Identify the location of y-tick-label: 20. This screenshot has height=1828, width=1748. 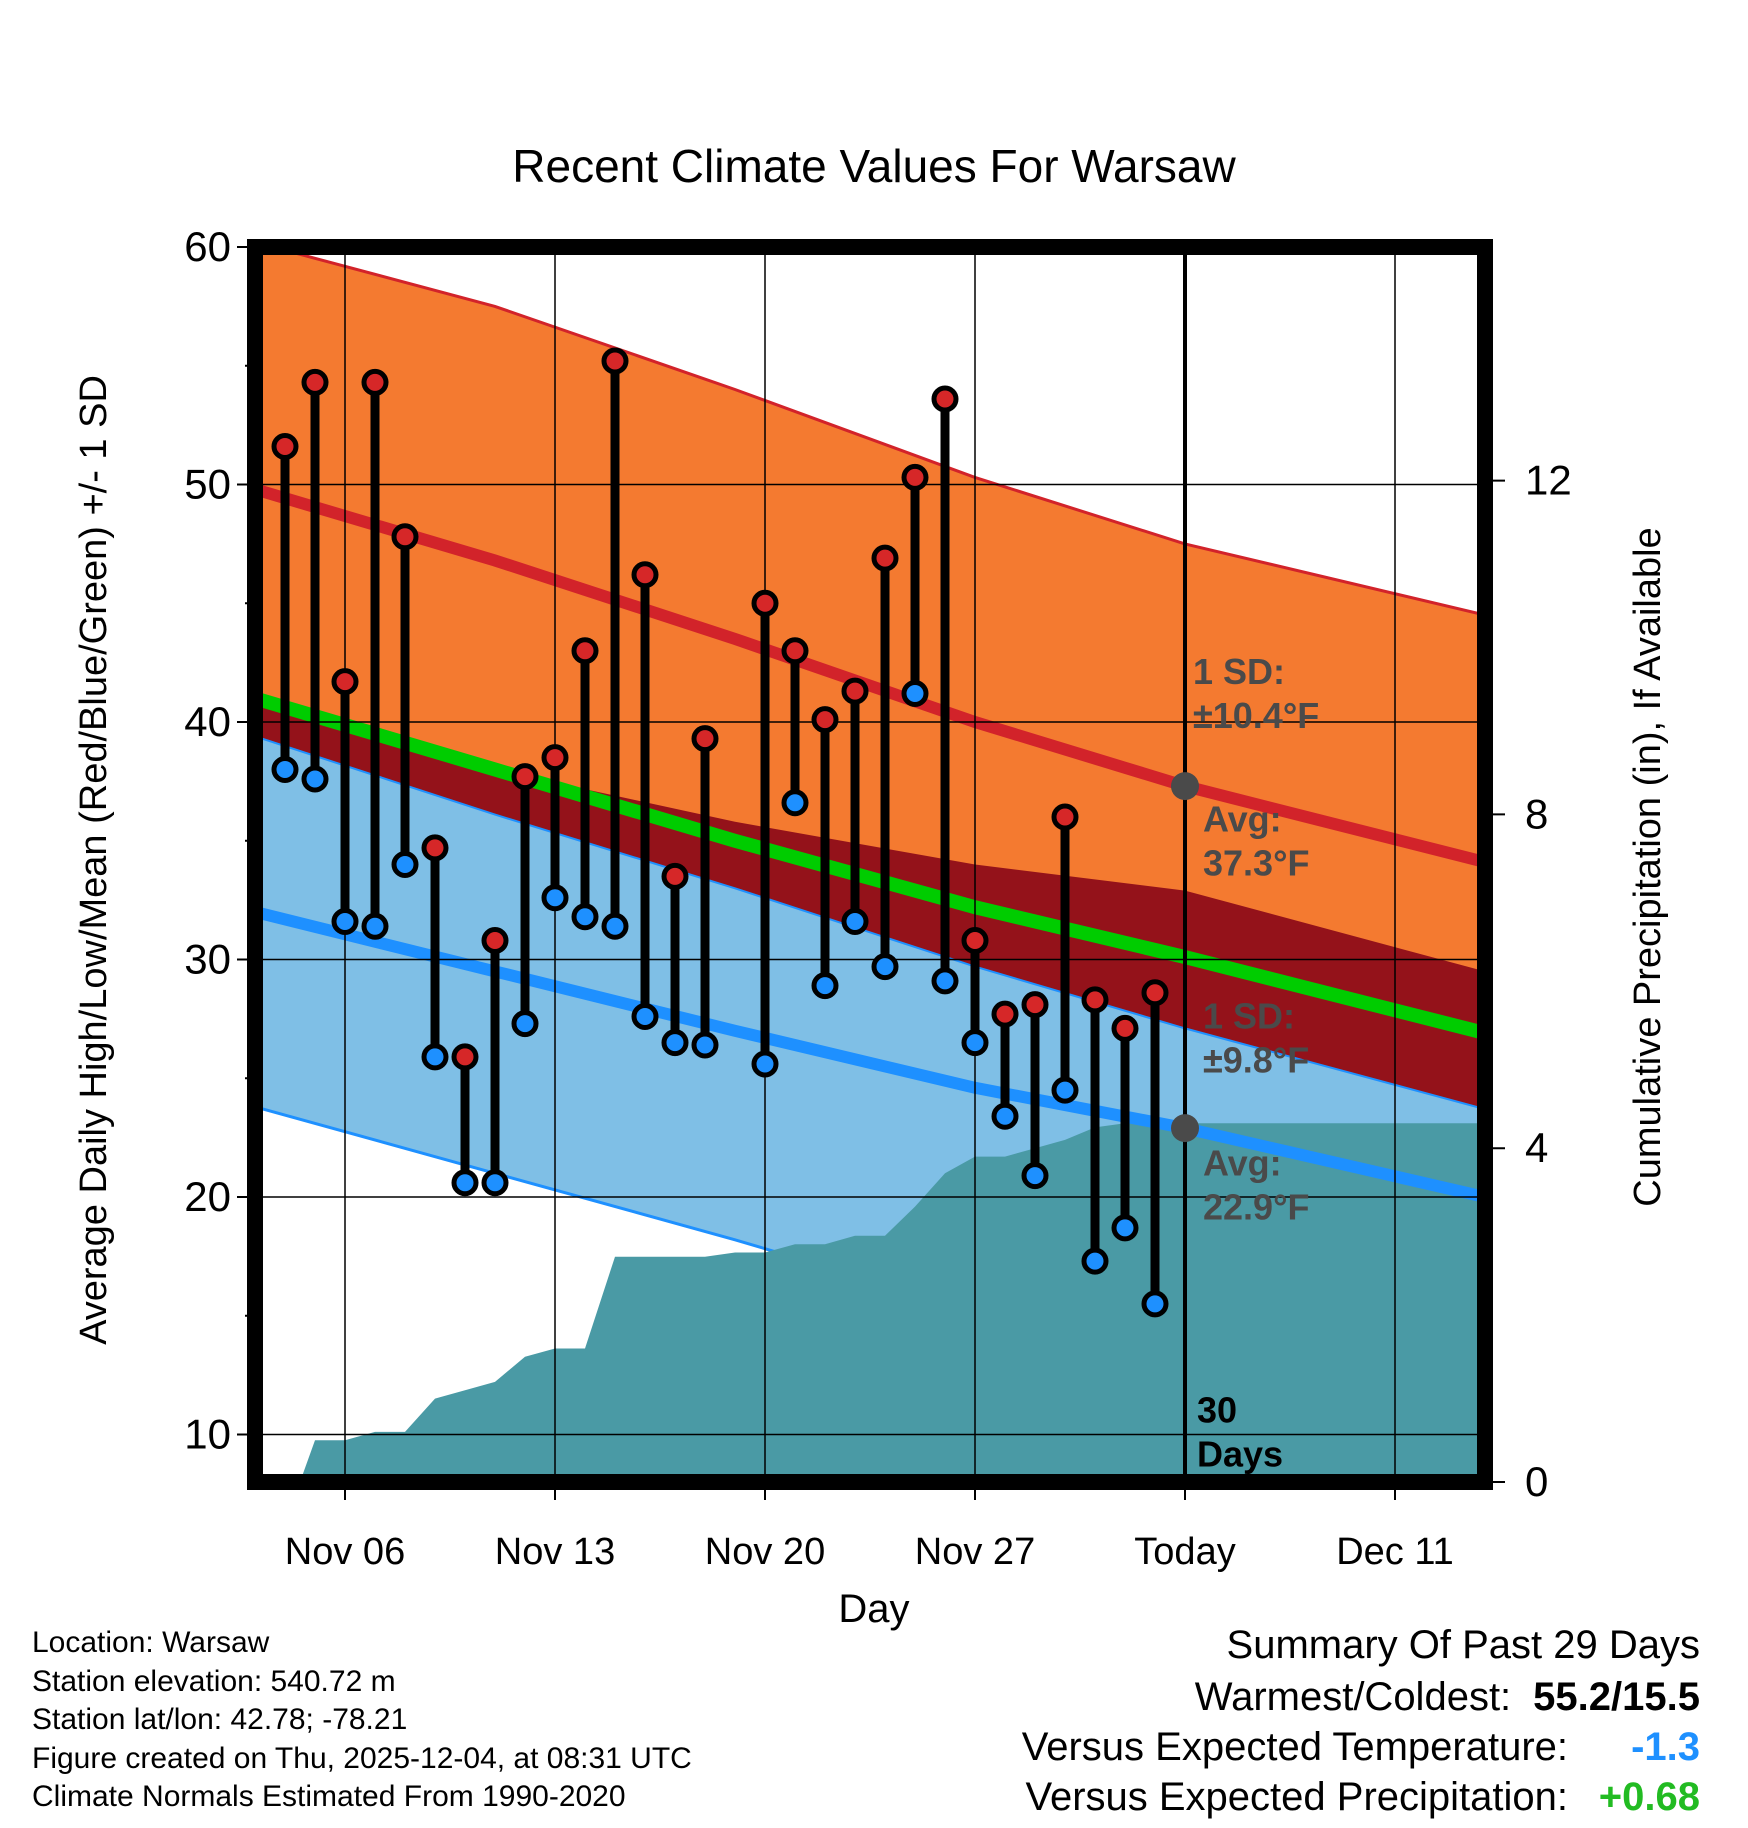
(207, 1196).